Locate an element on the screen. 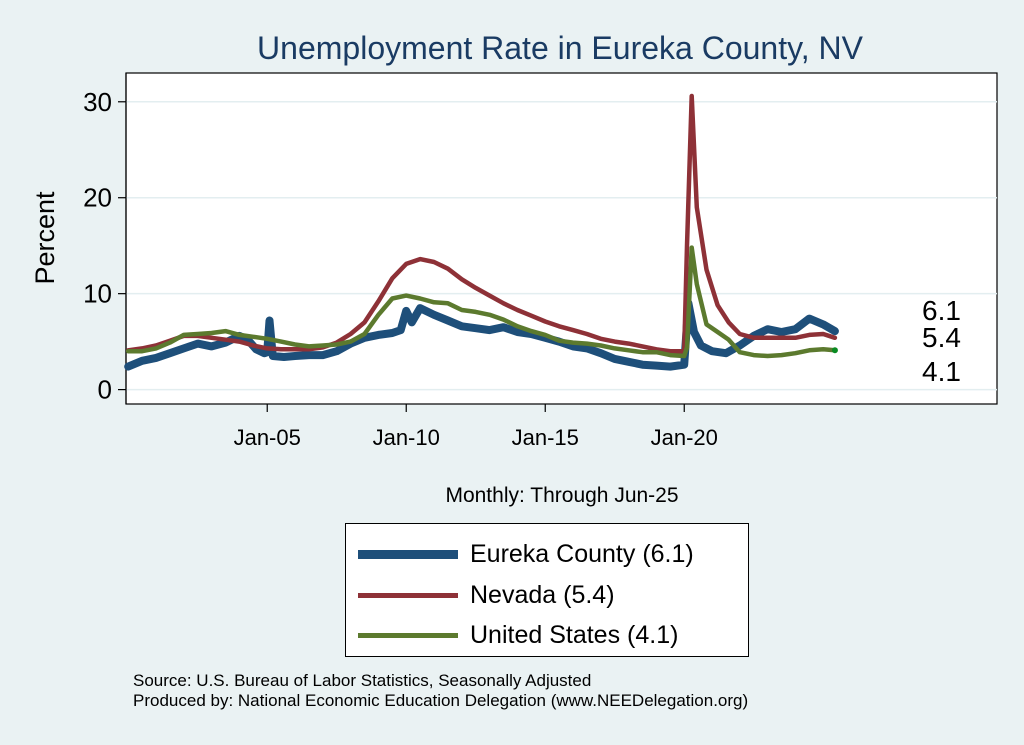  legend-item-us: United States (4.1) is located at coordinates (518, 635).